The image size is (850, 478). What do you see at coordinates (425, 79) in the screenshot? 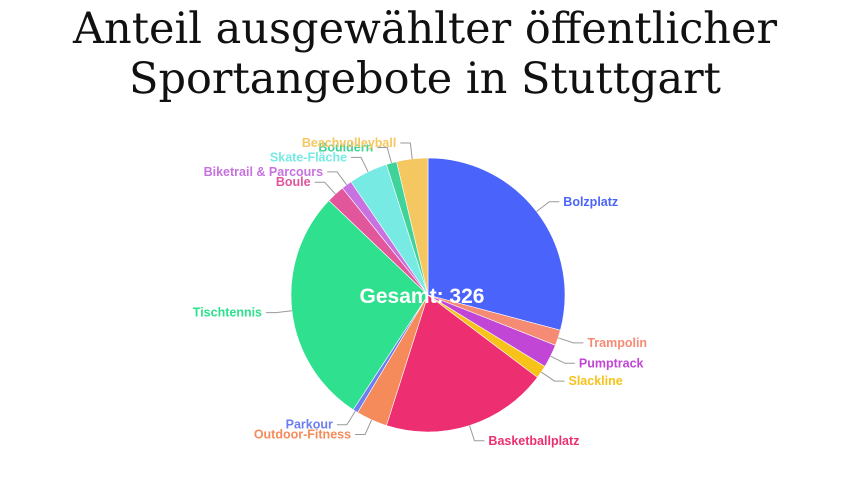
I see `chart-title-line-2: Sportangebote in Stuttgart` at bounding box center [425, 79].